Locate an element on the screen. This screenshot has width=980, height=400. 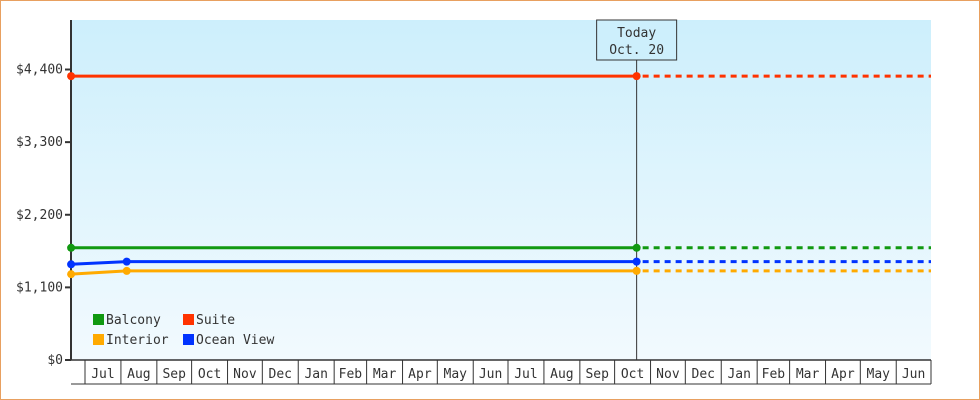
today-label-box is located at coordinates (637, 40).